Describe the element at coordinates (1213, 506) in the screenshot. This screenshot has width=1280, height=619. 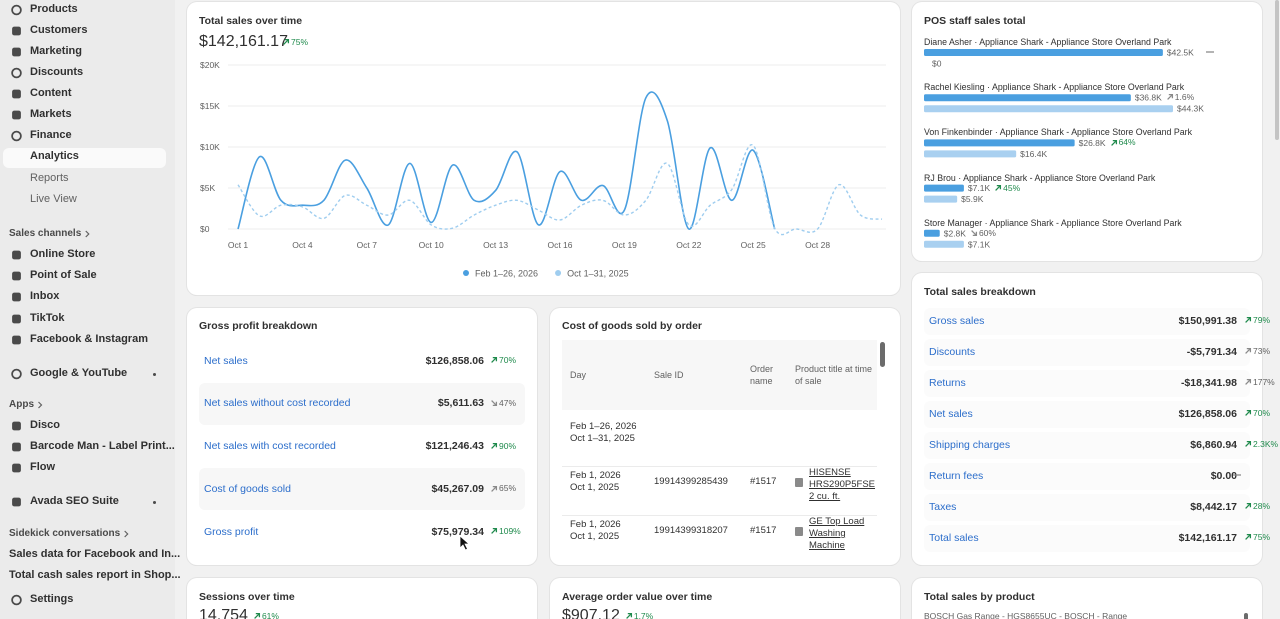
I see `metric-amount: $8,442.17` at that location.